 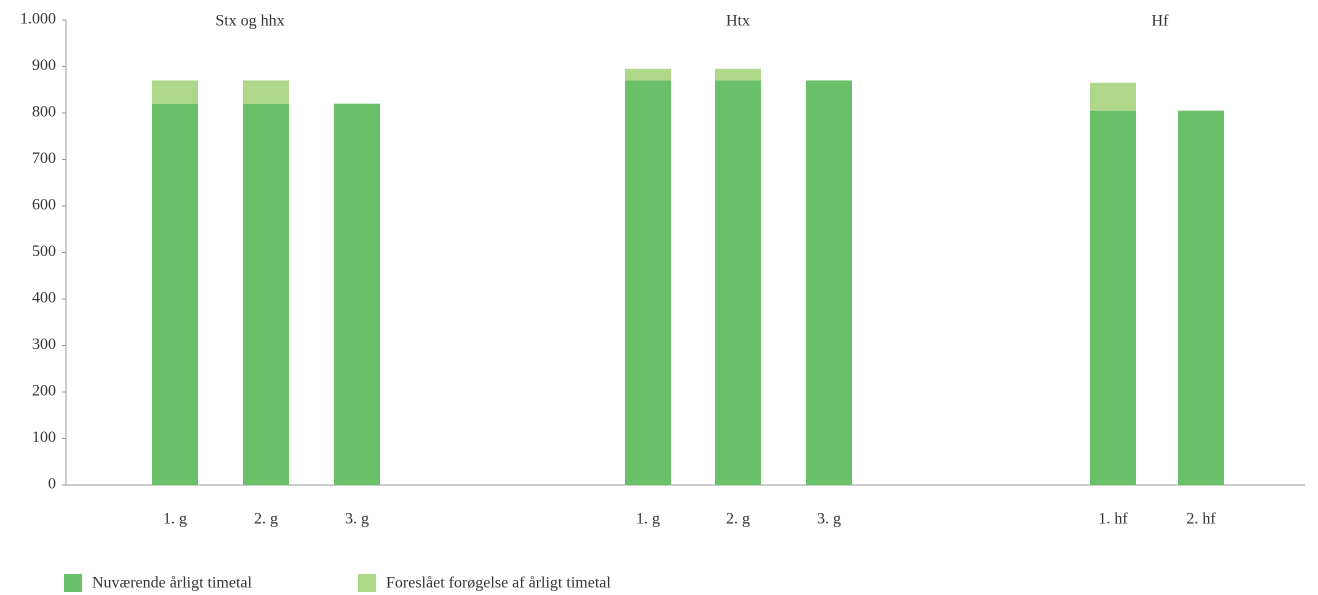 What do you see at coordinates (1113, 519) in the screenshot?
I see `x-tick-label: 1. hf` at bounding box center [1113, 519].